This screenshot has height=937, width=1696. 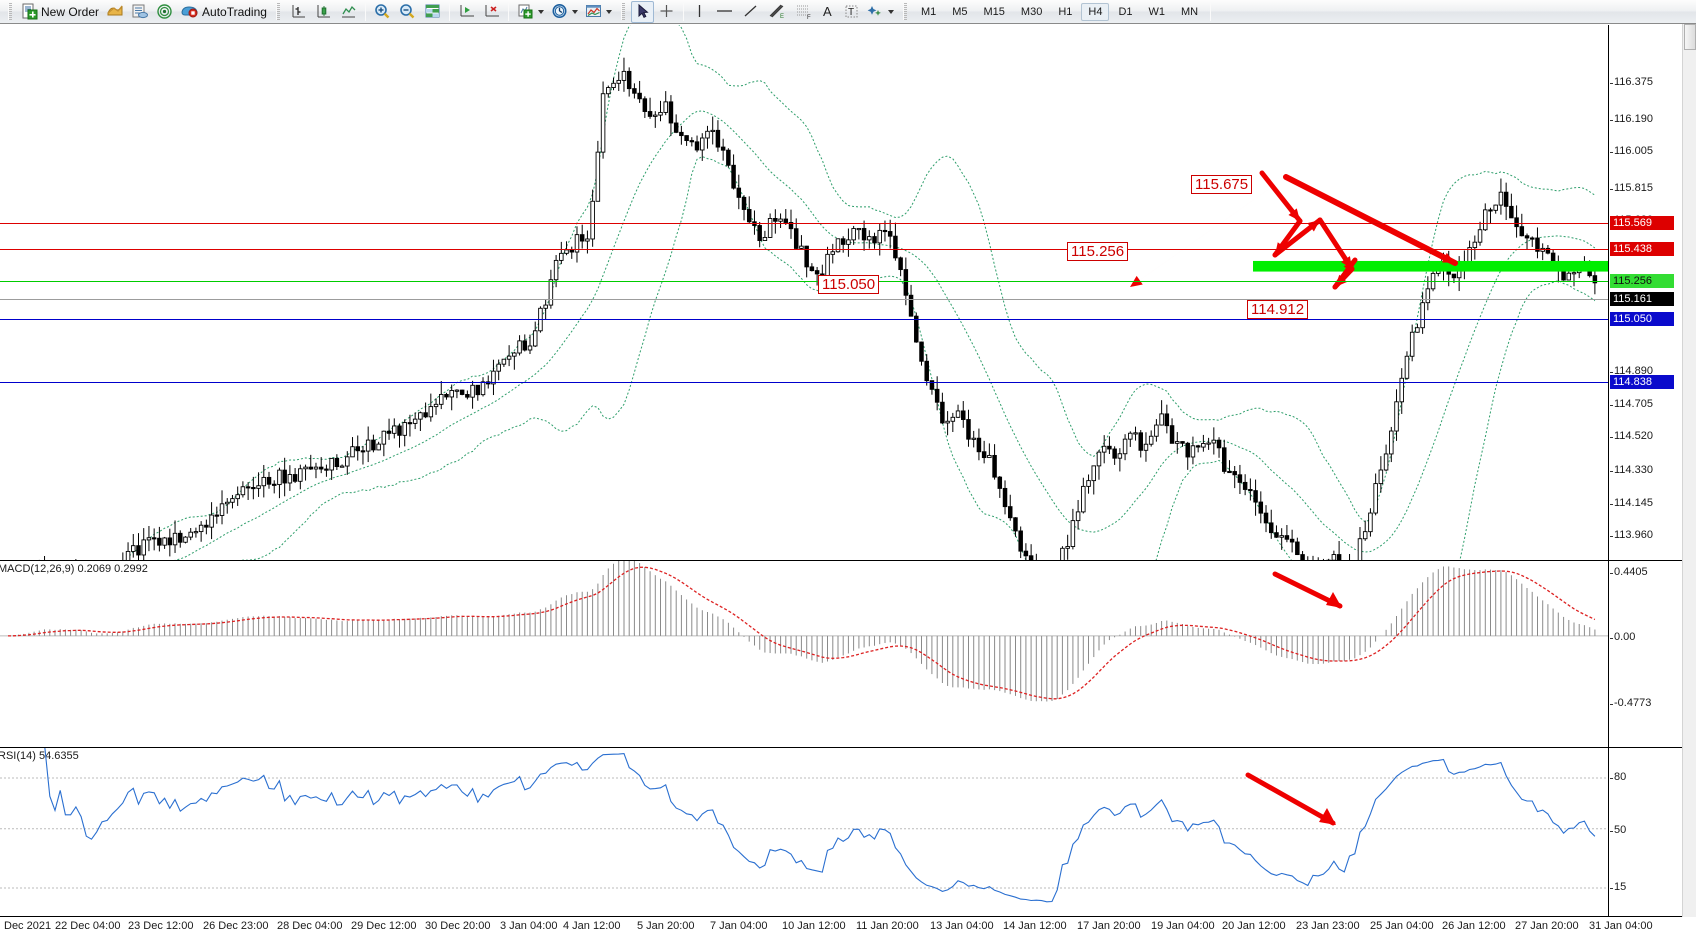 I want to click on fibonacci-button: F, so click(x=803, y=12).